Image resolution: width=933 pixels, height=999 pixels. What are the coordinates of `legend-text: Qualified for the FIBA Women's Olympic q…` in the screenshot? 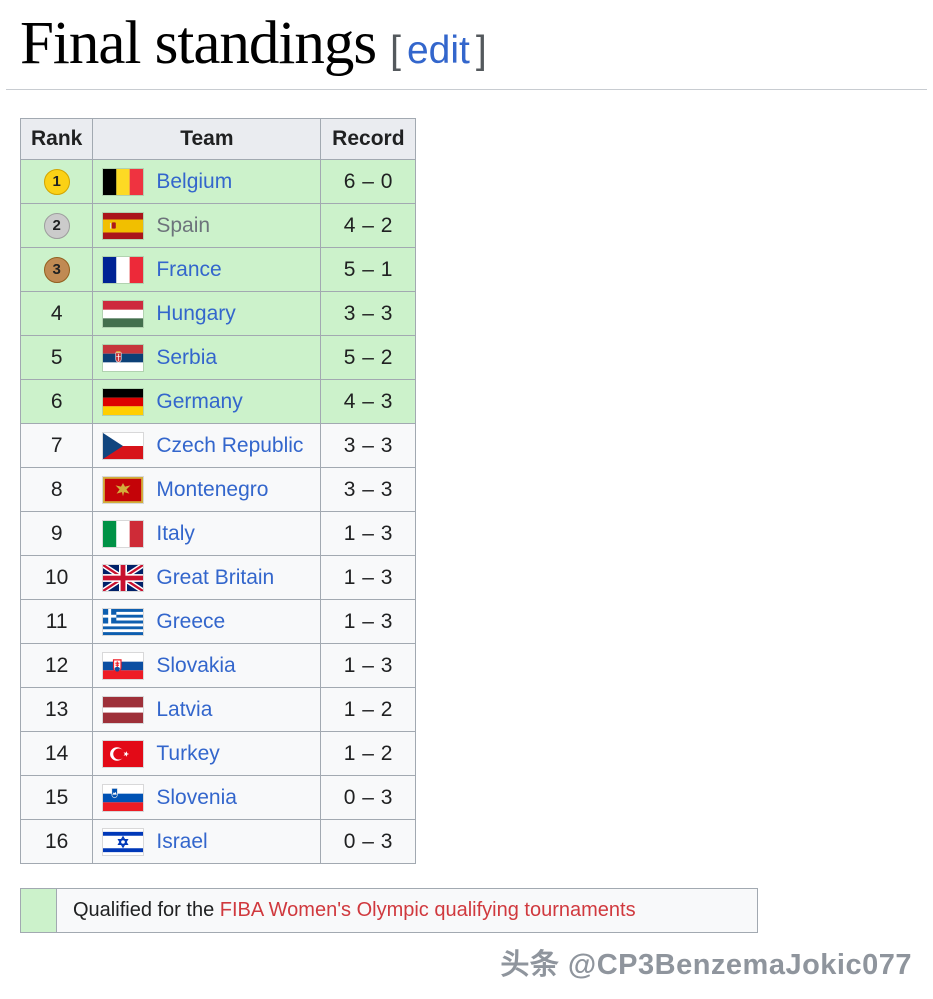 It's located at (354, 910).